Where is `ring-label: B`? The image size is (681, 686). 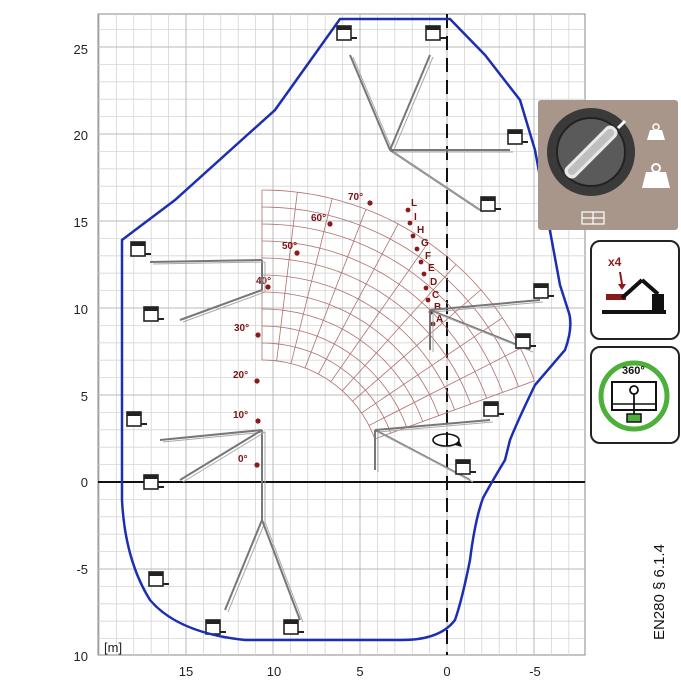
ring-label: B is located at coordinates (437, 307).